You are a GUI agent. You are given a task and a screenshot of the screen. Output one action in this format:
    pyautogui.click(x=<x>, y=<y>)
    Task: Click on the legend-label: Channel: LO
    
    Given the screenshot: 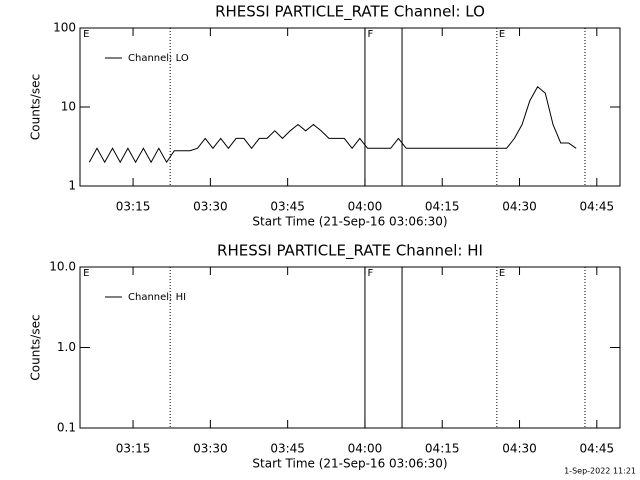 What is the action you would take?
    pyautogui.click(x=158, y=58)
    